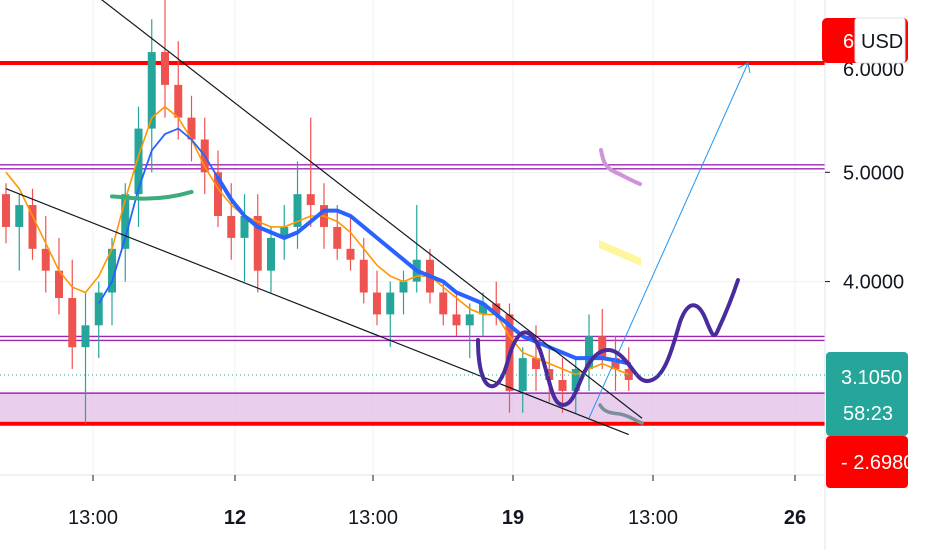 The image size is (932, 550). What do you see at coordinates (608, 343) in the screenshot?
I see `projected-path-drawing` at bounding box center [608, 343].